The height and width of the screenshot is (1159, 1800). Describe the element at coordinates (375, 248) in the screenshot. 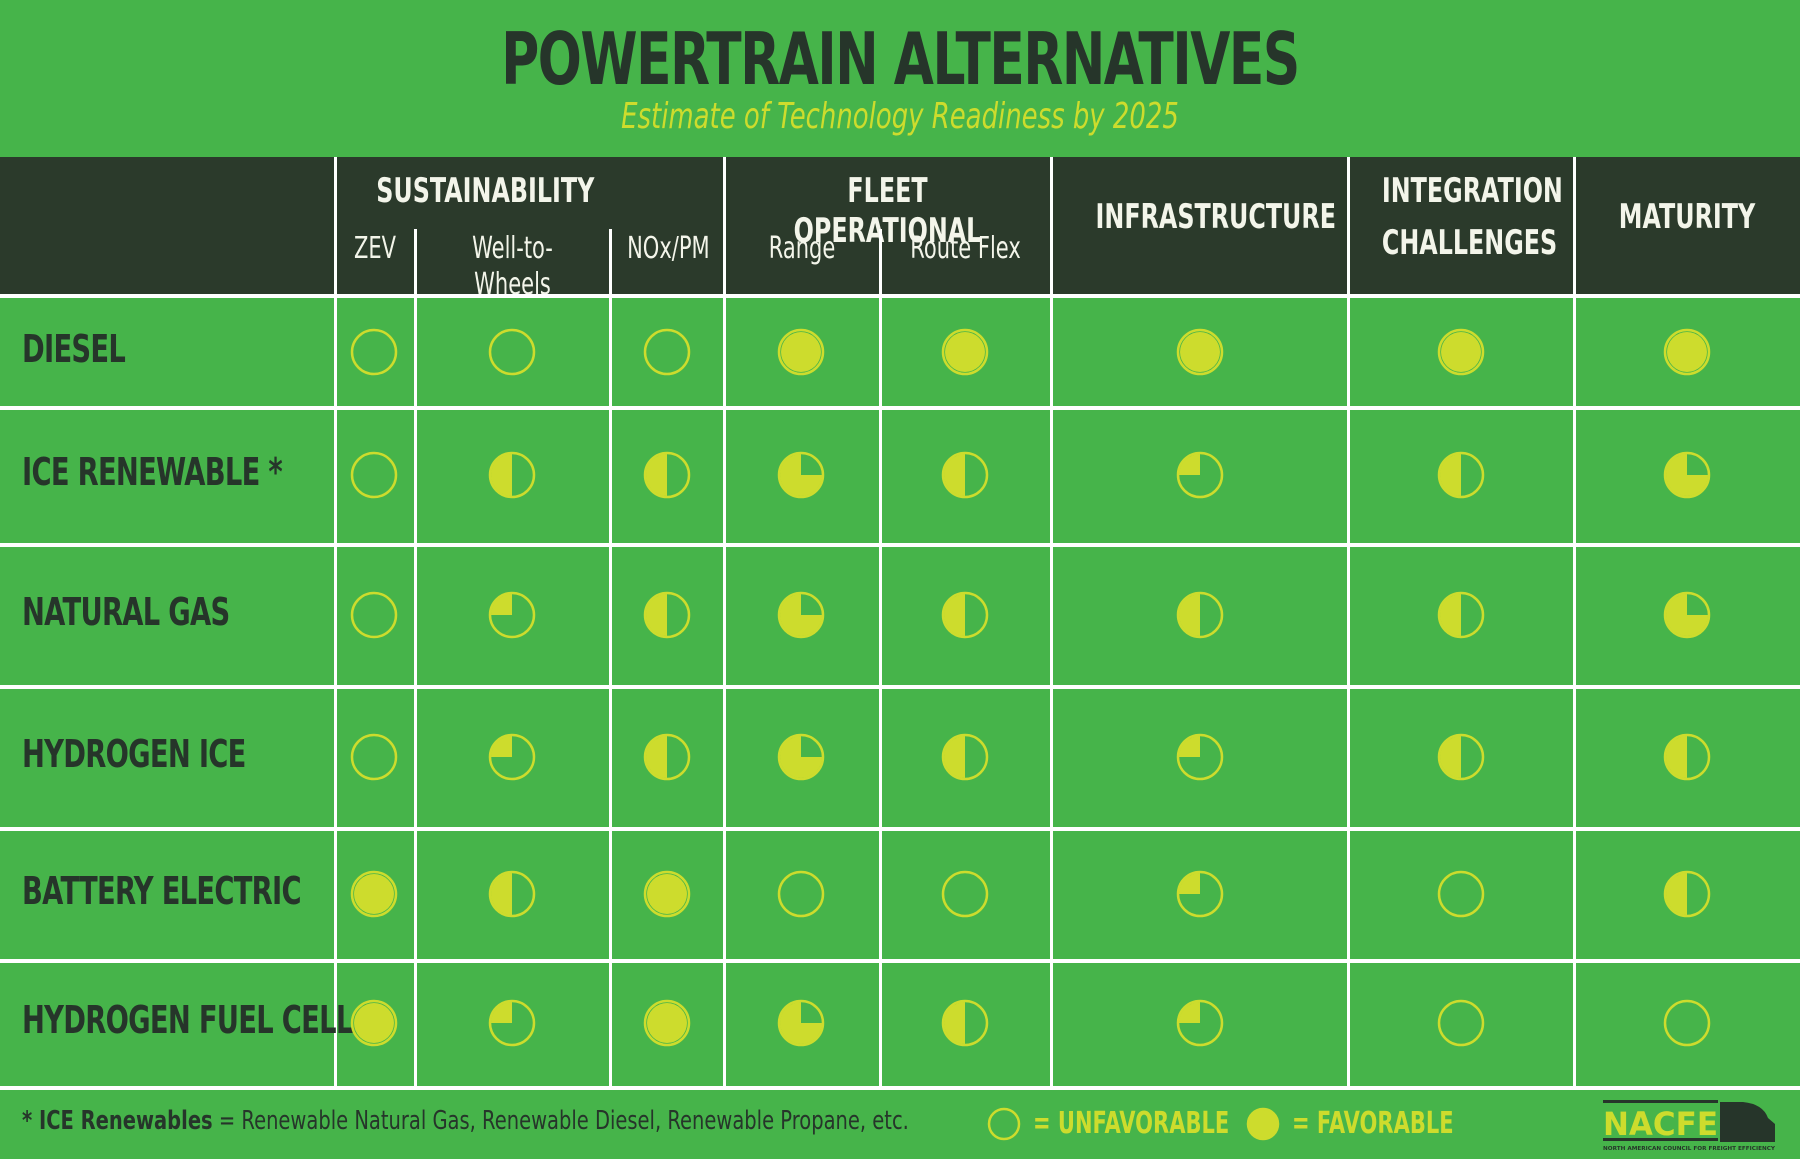

I see `header-zev: ZEV` at that location.